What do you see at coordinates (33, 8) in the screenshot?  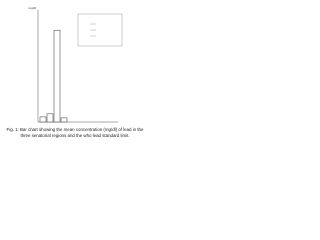 I see `y-axis-label: mg/dl` at bounding box center [33, 8].